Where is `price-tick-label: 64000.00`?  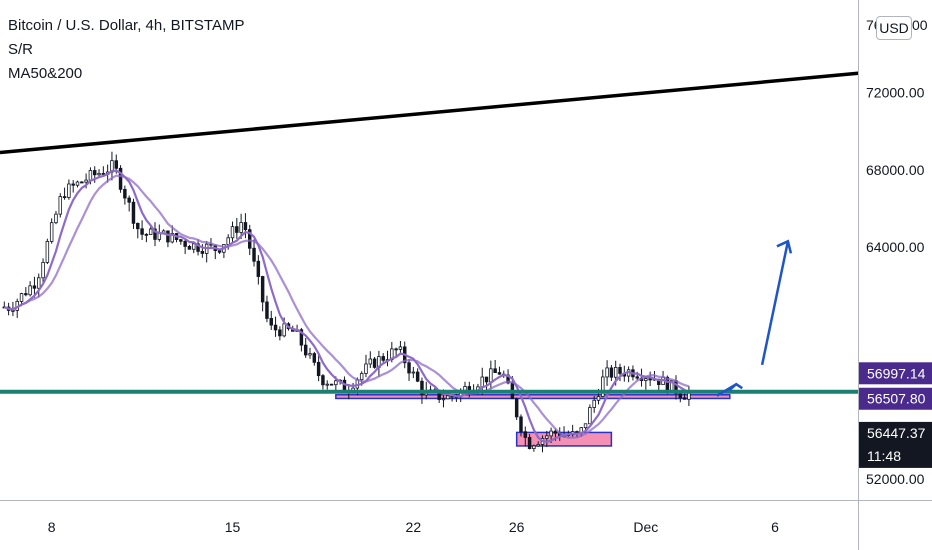
price-tick-label: 64000.00 is located at coordinates (895, 247).